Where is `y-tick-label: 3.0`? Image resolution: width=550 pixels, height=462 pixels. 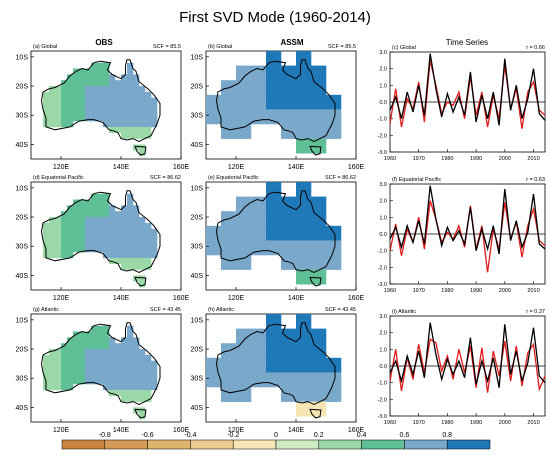
y-tick-label: 3.0 is located at coordinates (383, 317).